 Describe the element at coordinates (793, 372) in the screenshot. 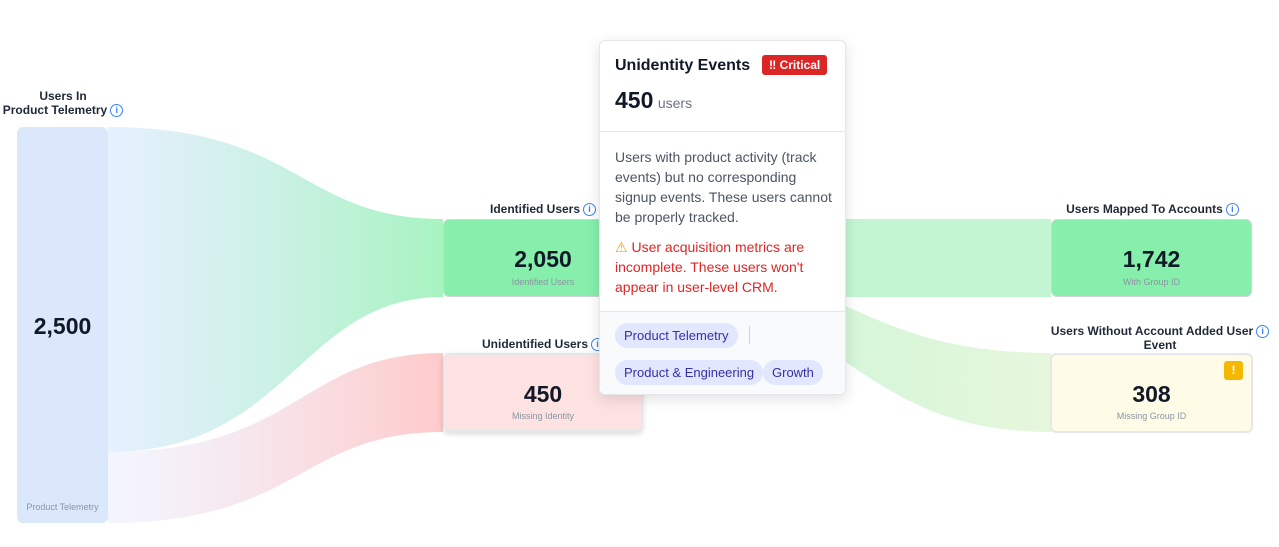

I see `tag: Growth` at that location.